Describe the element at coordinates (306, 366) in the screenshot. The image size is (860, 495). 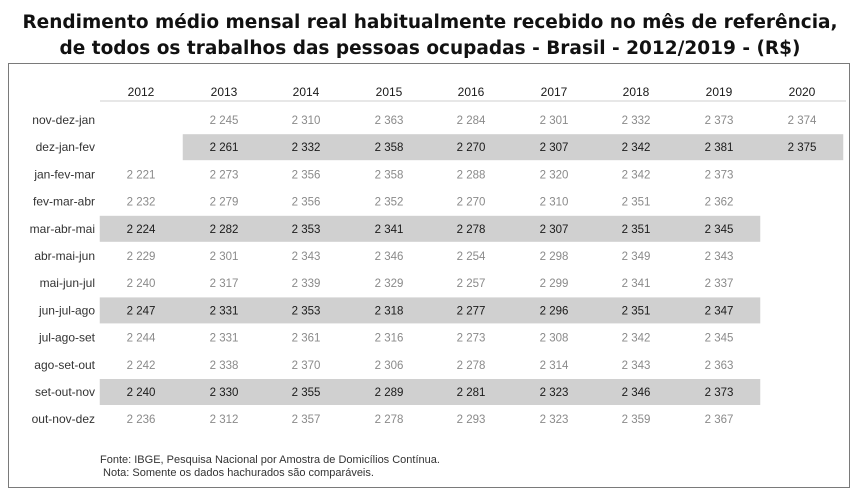
I see `table-cell: 2 370` at that location.